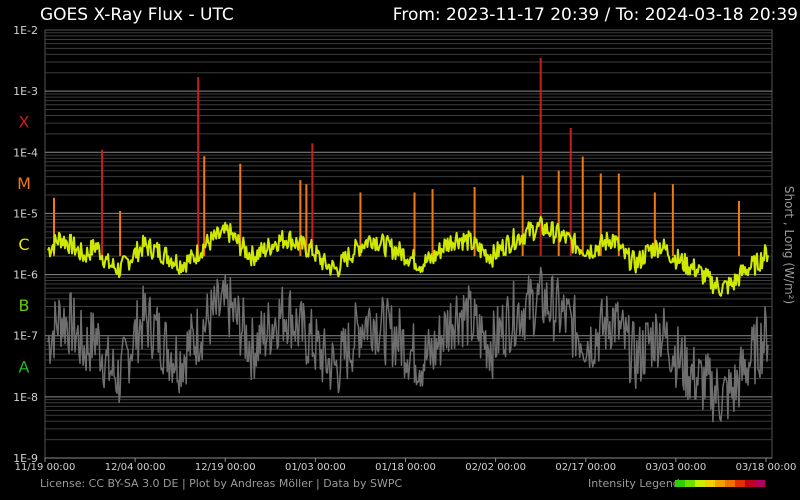 The height and width of the screenshot is (500, 800). What do you see at coordinates (25, 213) in the screenshot?
I see `y-tick-label: 1E-5` at bounding box center [25, 213].